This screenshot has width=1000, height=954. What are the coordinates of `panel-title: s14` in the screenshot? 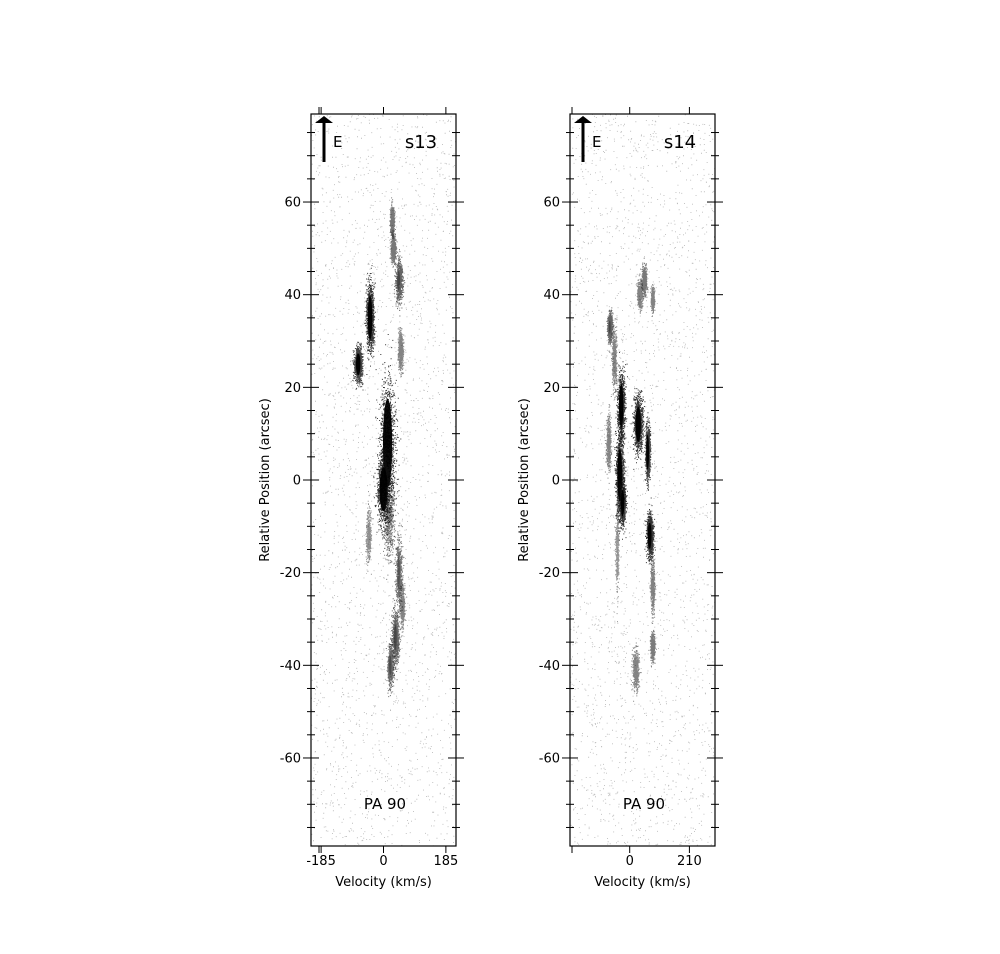 It's located at (680, 142).